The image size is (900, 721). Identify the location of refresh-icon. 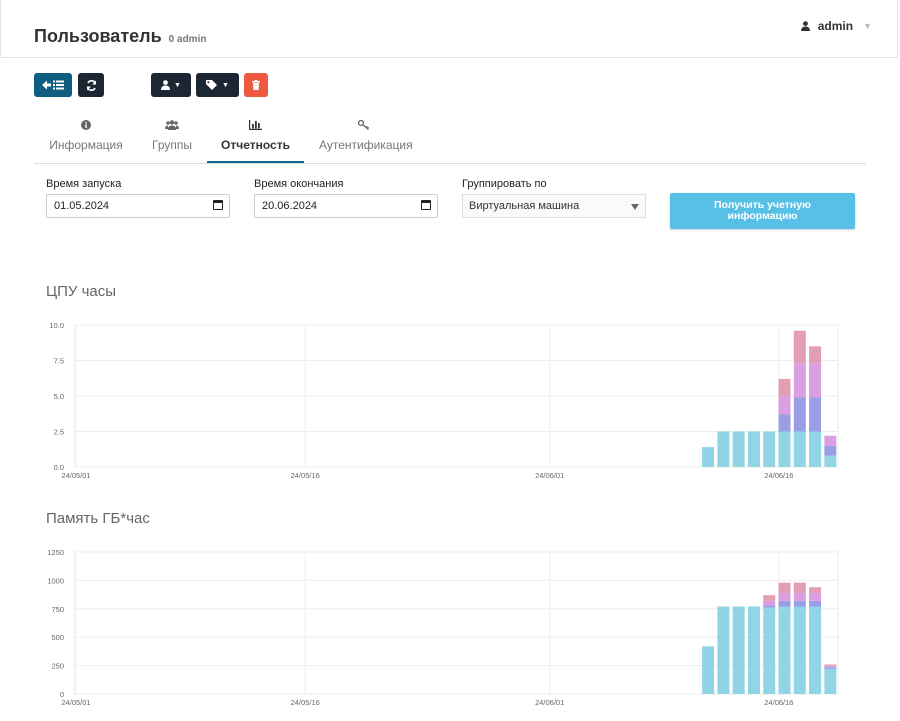
(91, 85).